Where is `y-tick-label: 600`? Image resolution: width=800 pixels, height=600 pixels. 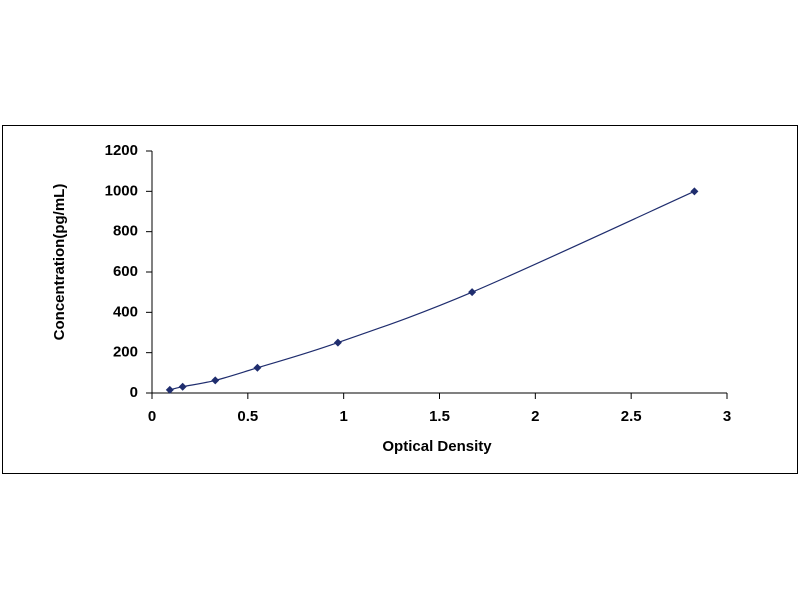 y-tick-label: 600 is located at coordinates (125, 271).